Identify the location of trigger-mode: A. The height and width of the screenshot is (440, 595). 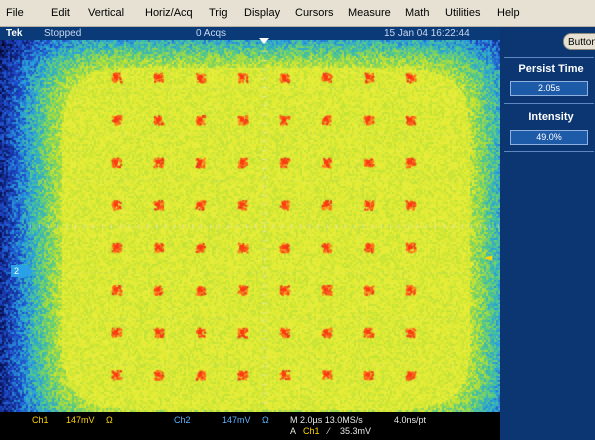
(293, 431).